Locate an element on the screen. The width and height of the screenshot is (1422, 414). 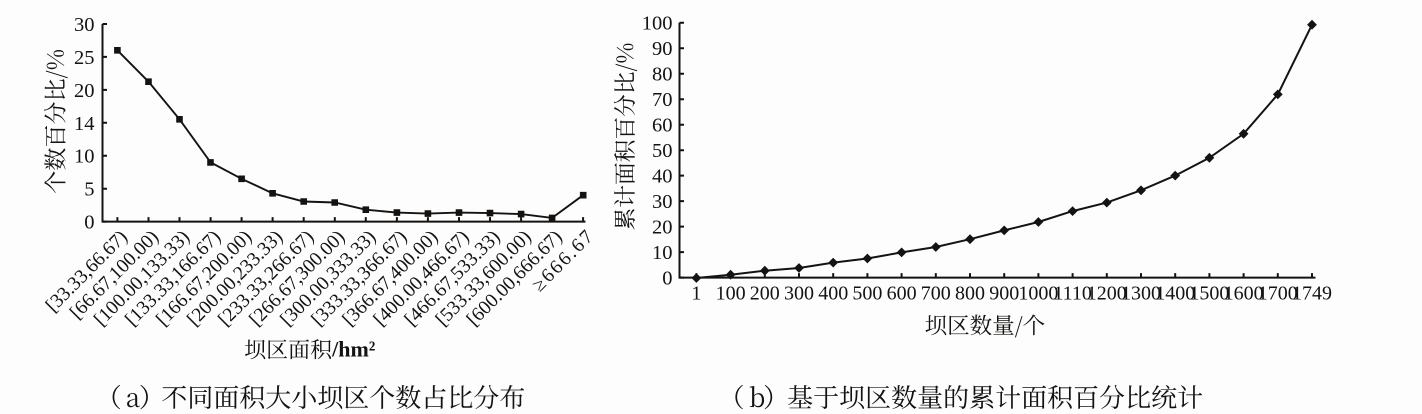
svg-text: 1400 is located at coordinates (1175, 294).